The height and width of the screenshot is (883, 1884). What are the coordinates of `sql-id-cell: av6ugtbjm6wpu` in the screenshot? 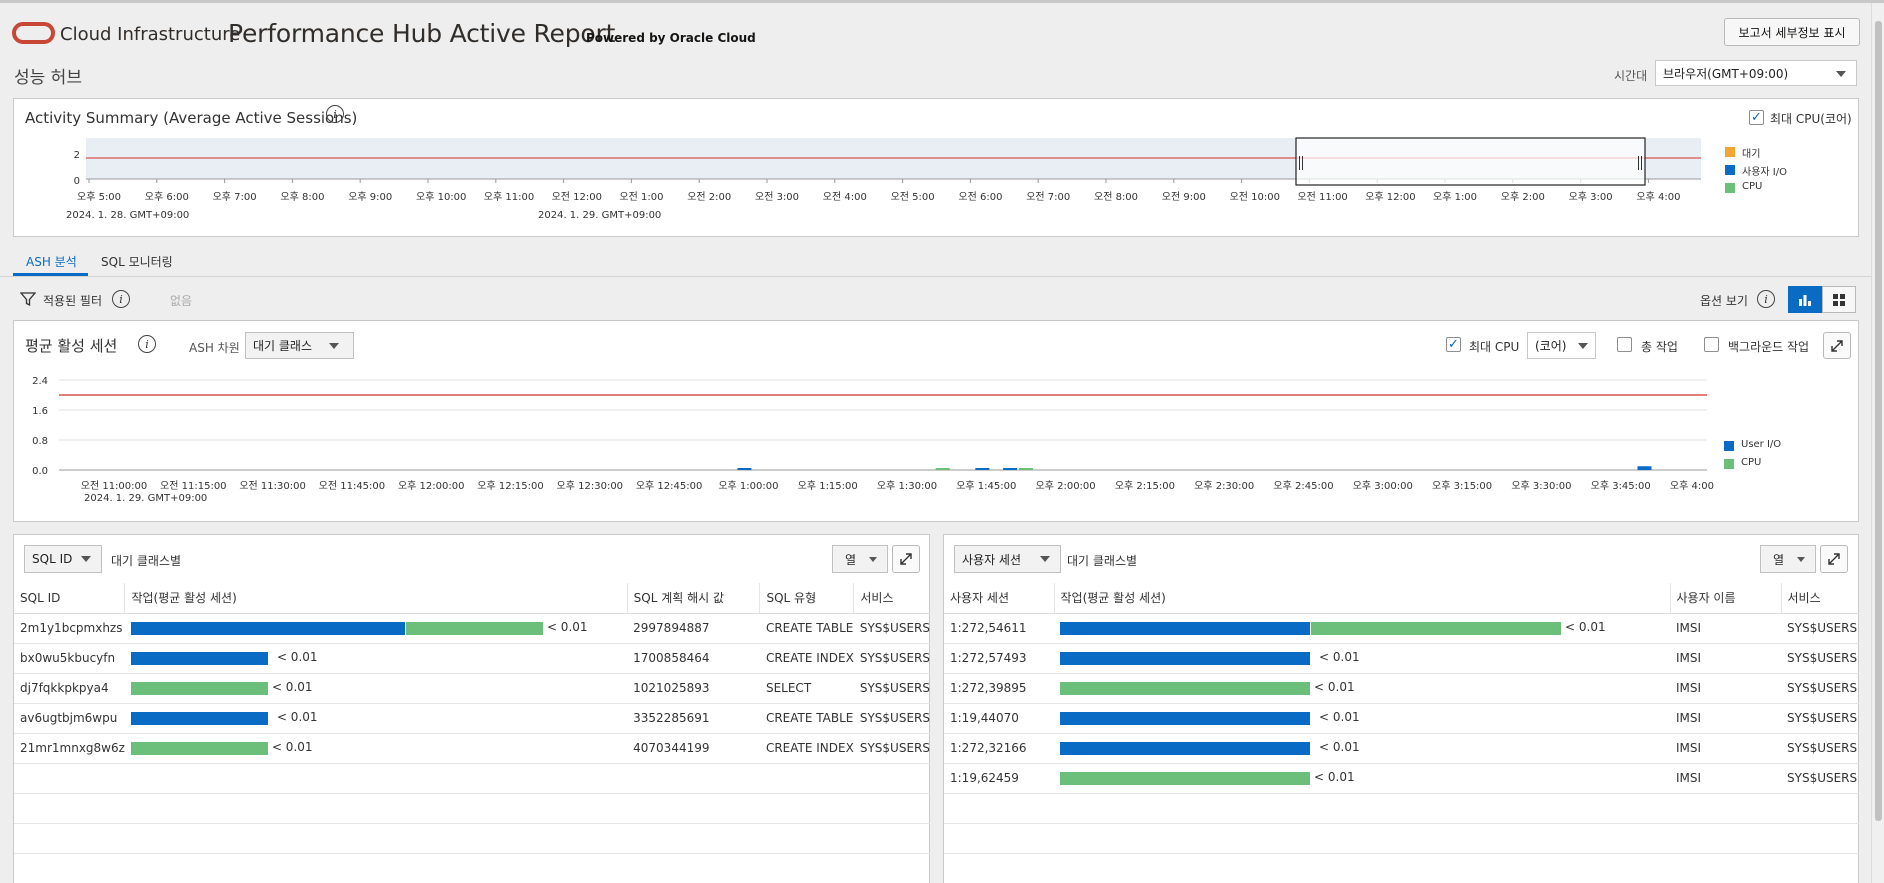 It's located at (69, 718).